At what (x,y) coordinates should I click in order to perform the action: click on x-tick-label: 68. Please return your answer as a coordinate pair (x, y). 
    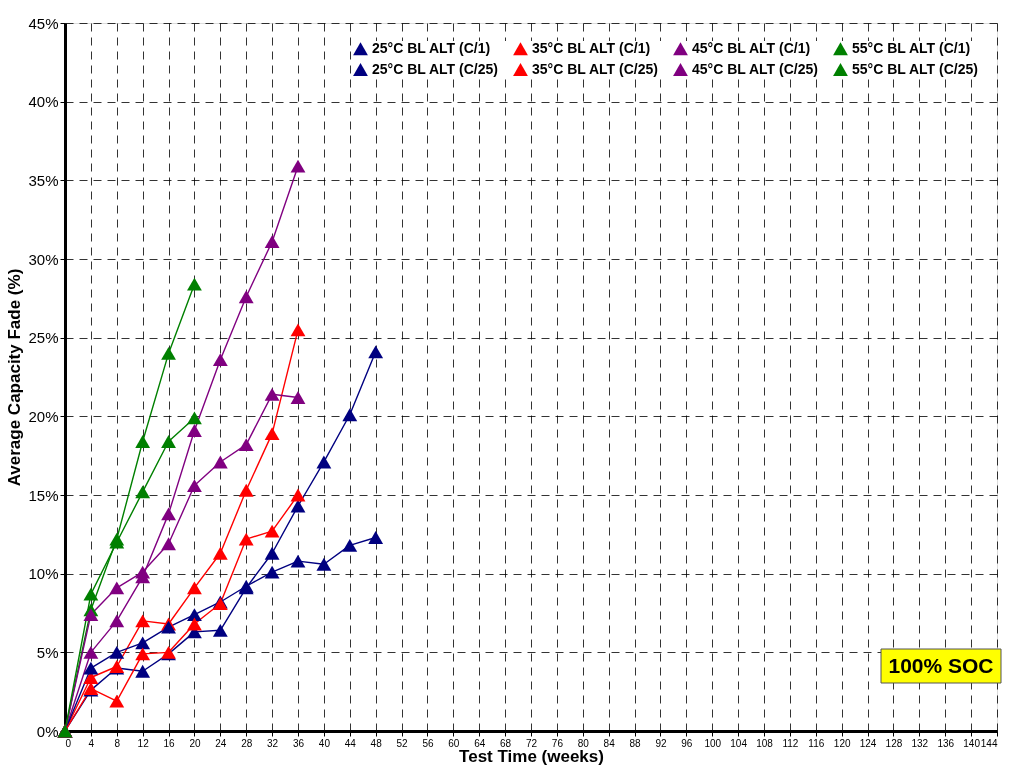
    Looking at the image, I should click on (506, 743).